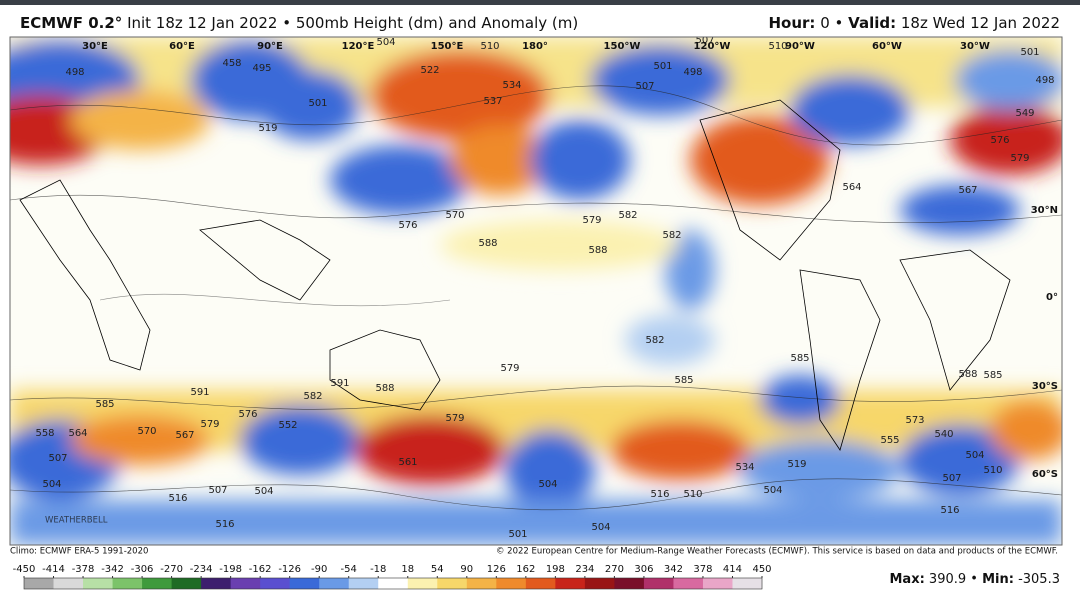 Image resolution: width=1080 pixels, height=615 pixels. Describe the element at coordinates (887, 46) in the screenshot. I see `longitude-label: 60°W` at that location.